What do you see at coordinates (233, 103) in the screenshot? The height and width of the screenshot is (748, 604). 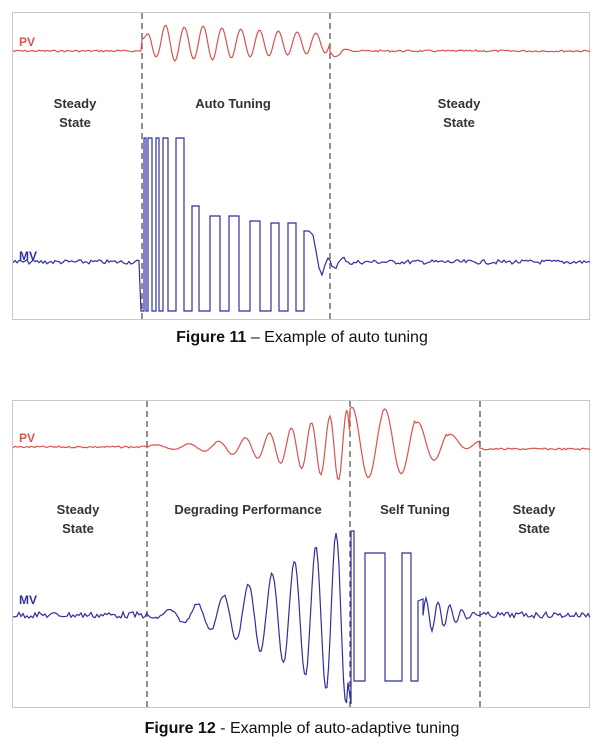 I see `region-auto-tuning: Auto Tuning` at bounding box center [233, 103].